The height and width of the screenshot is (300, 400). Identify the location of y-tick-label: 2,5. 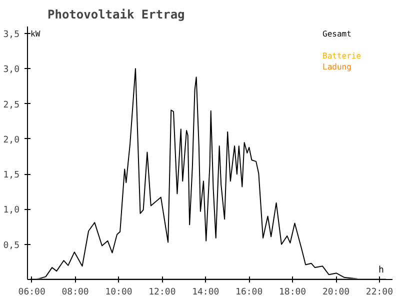
(11, 105).